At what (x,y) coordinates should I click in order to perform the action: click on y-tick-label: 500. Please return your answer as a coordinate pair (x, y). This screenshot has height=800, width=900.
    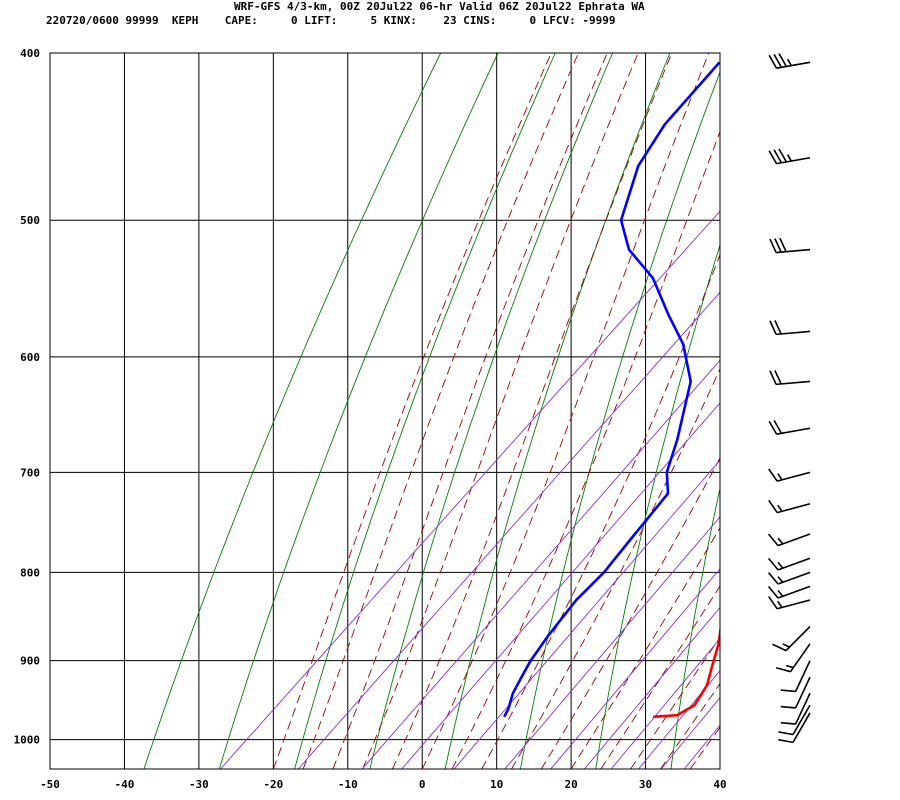
    Looking at the image, I should click on (30, 220).